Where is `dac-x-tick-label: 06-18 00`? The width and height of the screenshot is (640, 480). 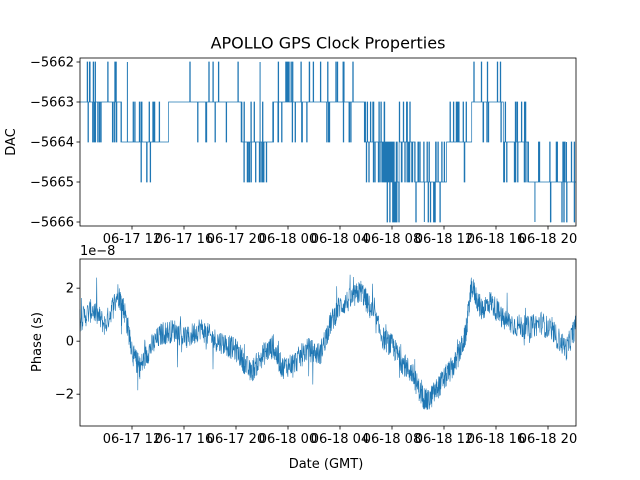
dac-x-tick-label: 06-18 00 is located at coordinates (288, 239).